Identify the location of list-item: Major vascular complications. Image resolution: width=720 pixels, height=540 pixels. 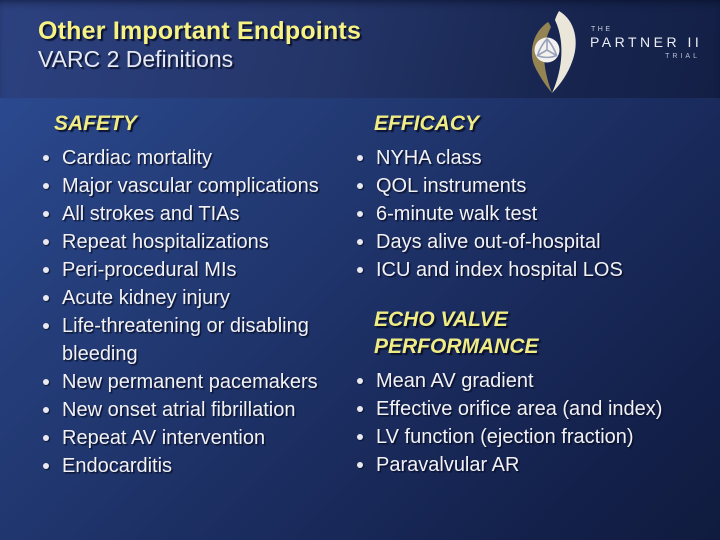
(196, 186).